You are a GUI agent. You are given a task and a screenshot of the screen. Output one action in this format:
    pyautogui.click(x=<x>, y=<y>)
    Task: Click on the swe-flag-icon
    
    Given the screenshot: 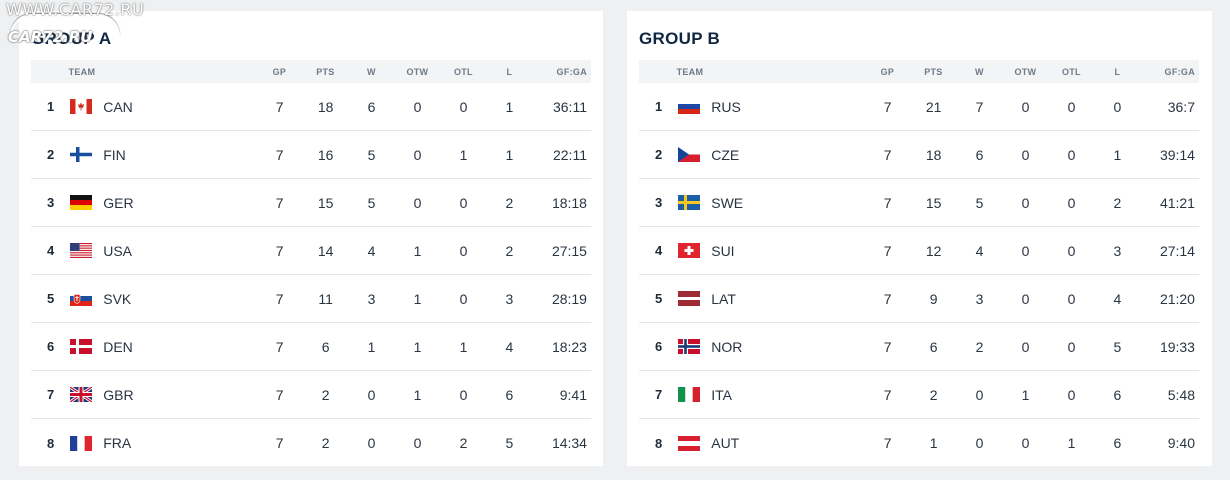 What is the action you would take?
    pyautogui.click(x=689, y=202)
    